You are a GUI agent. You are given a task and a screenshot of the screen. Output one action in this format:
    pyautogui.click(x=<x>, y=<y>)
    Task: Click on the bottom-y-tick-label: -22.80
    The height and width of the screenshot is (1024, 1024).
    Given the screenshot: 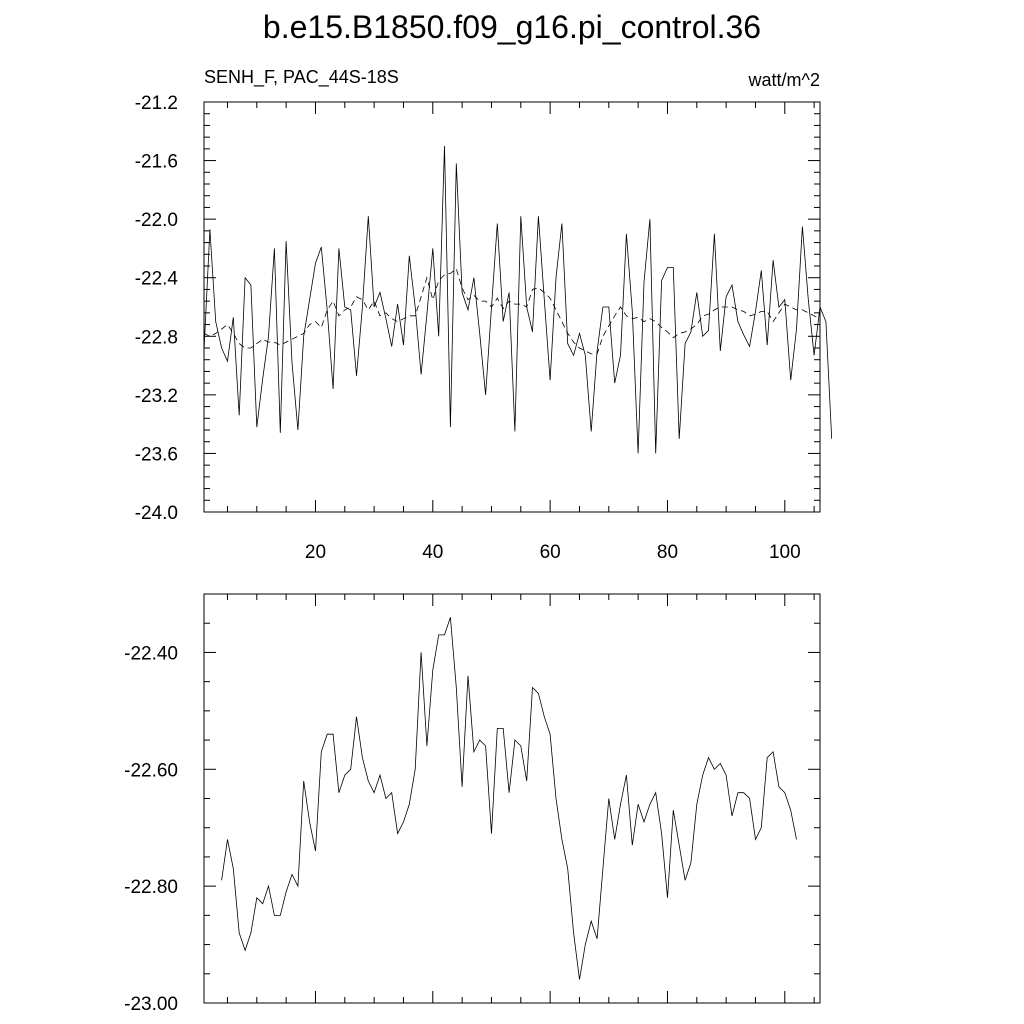 What is the action you would take?
    pyautogui.click(x=151, y=887)
    